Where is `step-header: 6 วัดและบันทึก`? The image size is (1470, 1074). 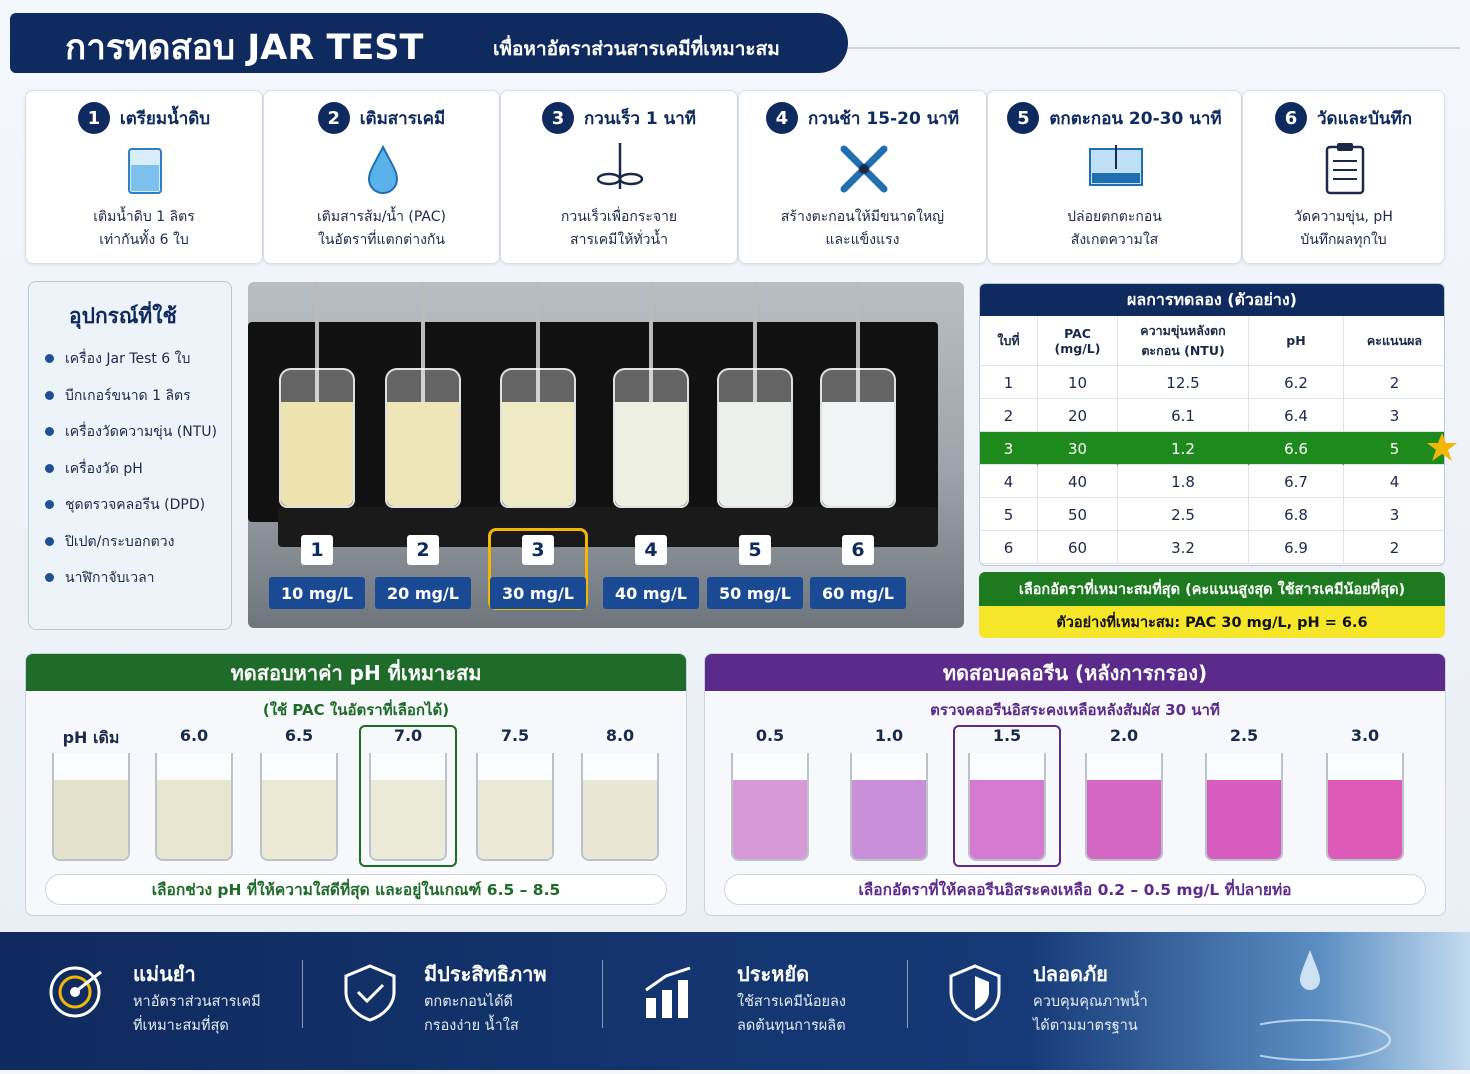
step-header: 6 วัดและบันทึก is located at coordinates (1343, 118).